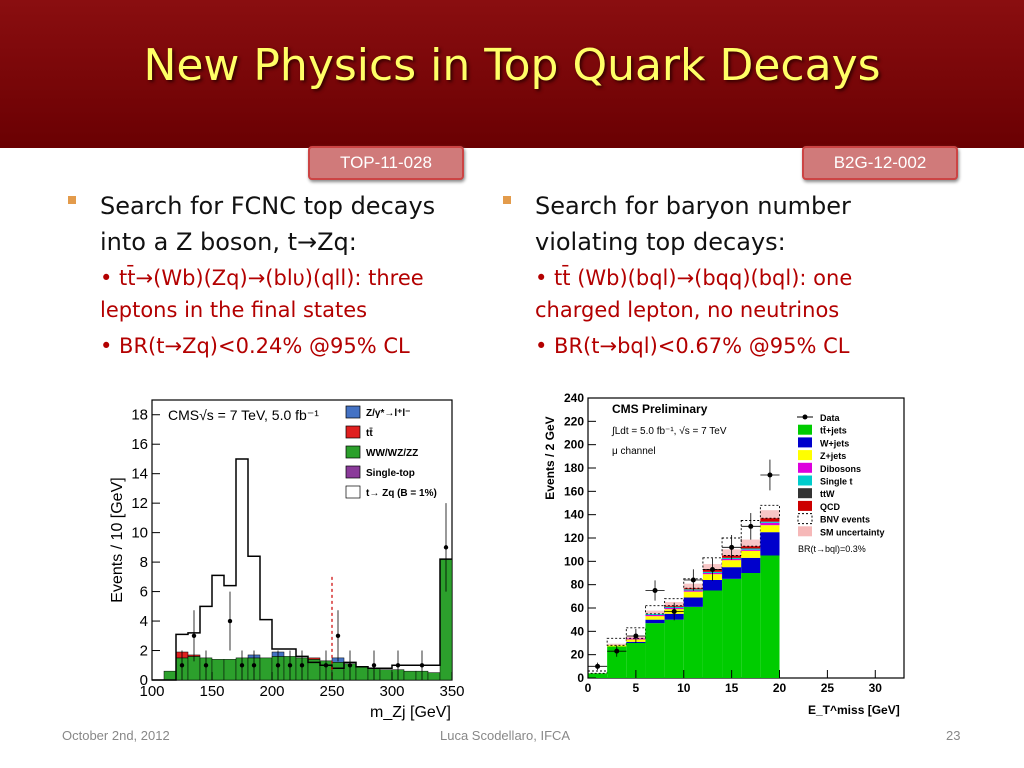 The width and height of the screenshot is (1024, 768). What do you see at coordinates (139, 444) in the screenshot?
I see `y-tick-label: 16` at bounding box center [139, 444].